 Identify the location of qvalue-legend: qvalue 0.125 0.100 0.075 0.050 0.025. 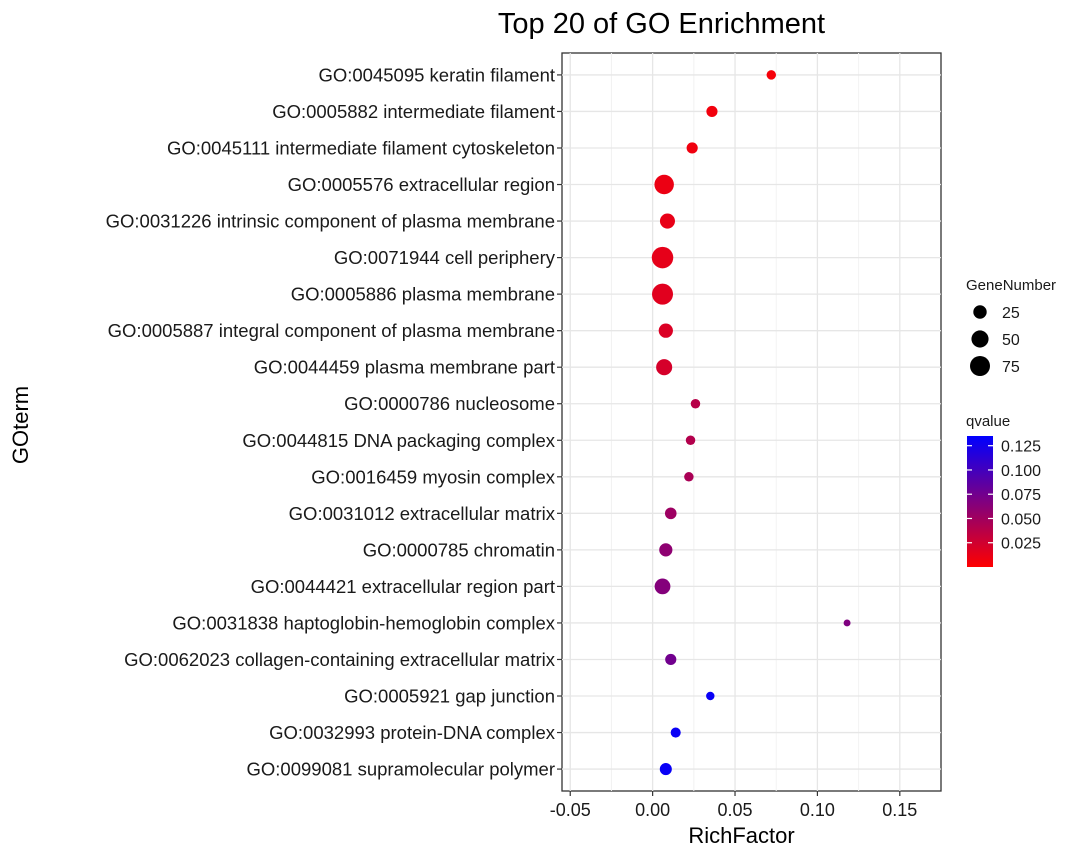
(1003, 490).